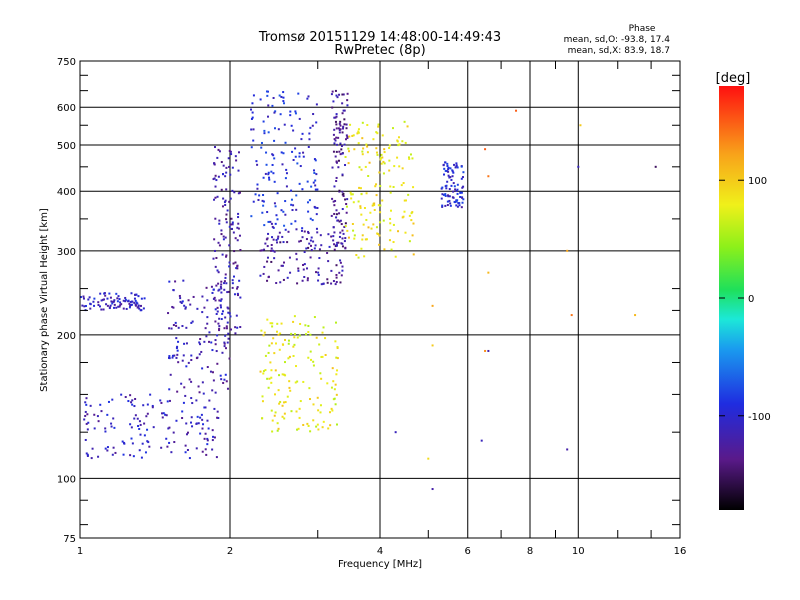 The height and width of the screenshot is (600, 800). What do you see at coordinates (468, 551) in the screenshot?
I see `x-tick-label: 6` at bounding box center [468, 551].